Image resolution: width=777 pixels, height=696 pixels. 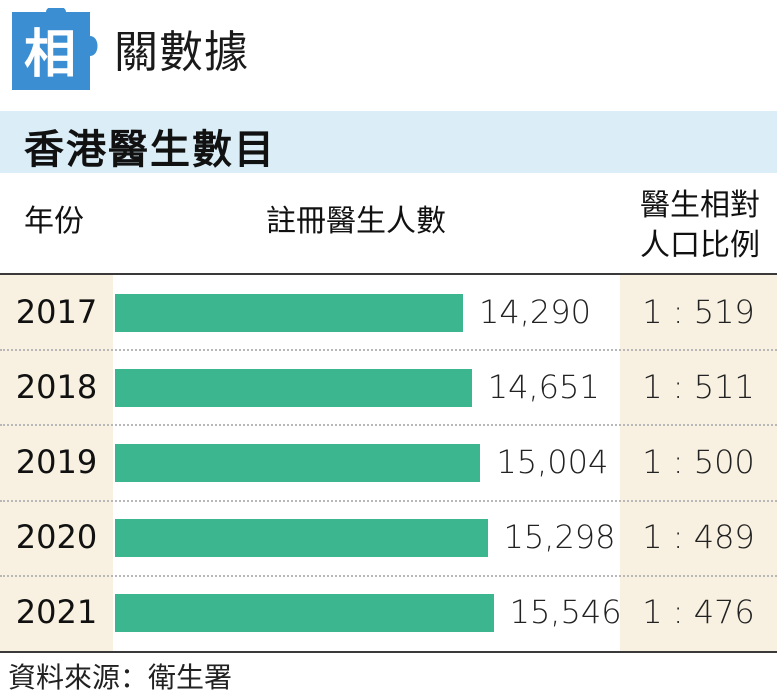 What do you see at coordinates (535, 311) in the screenshot?
I see `data-label: 14,290` at bounding box center [535, 311].